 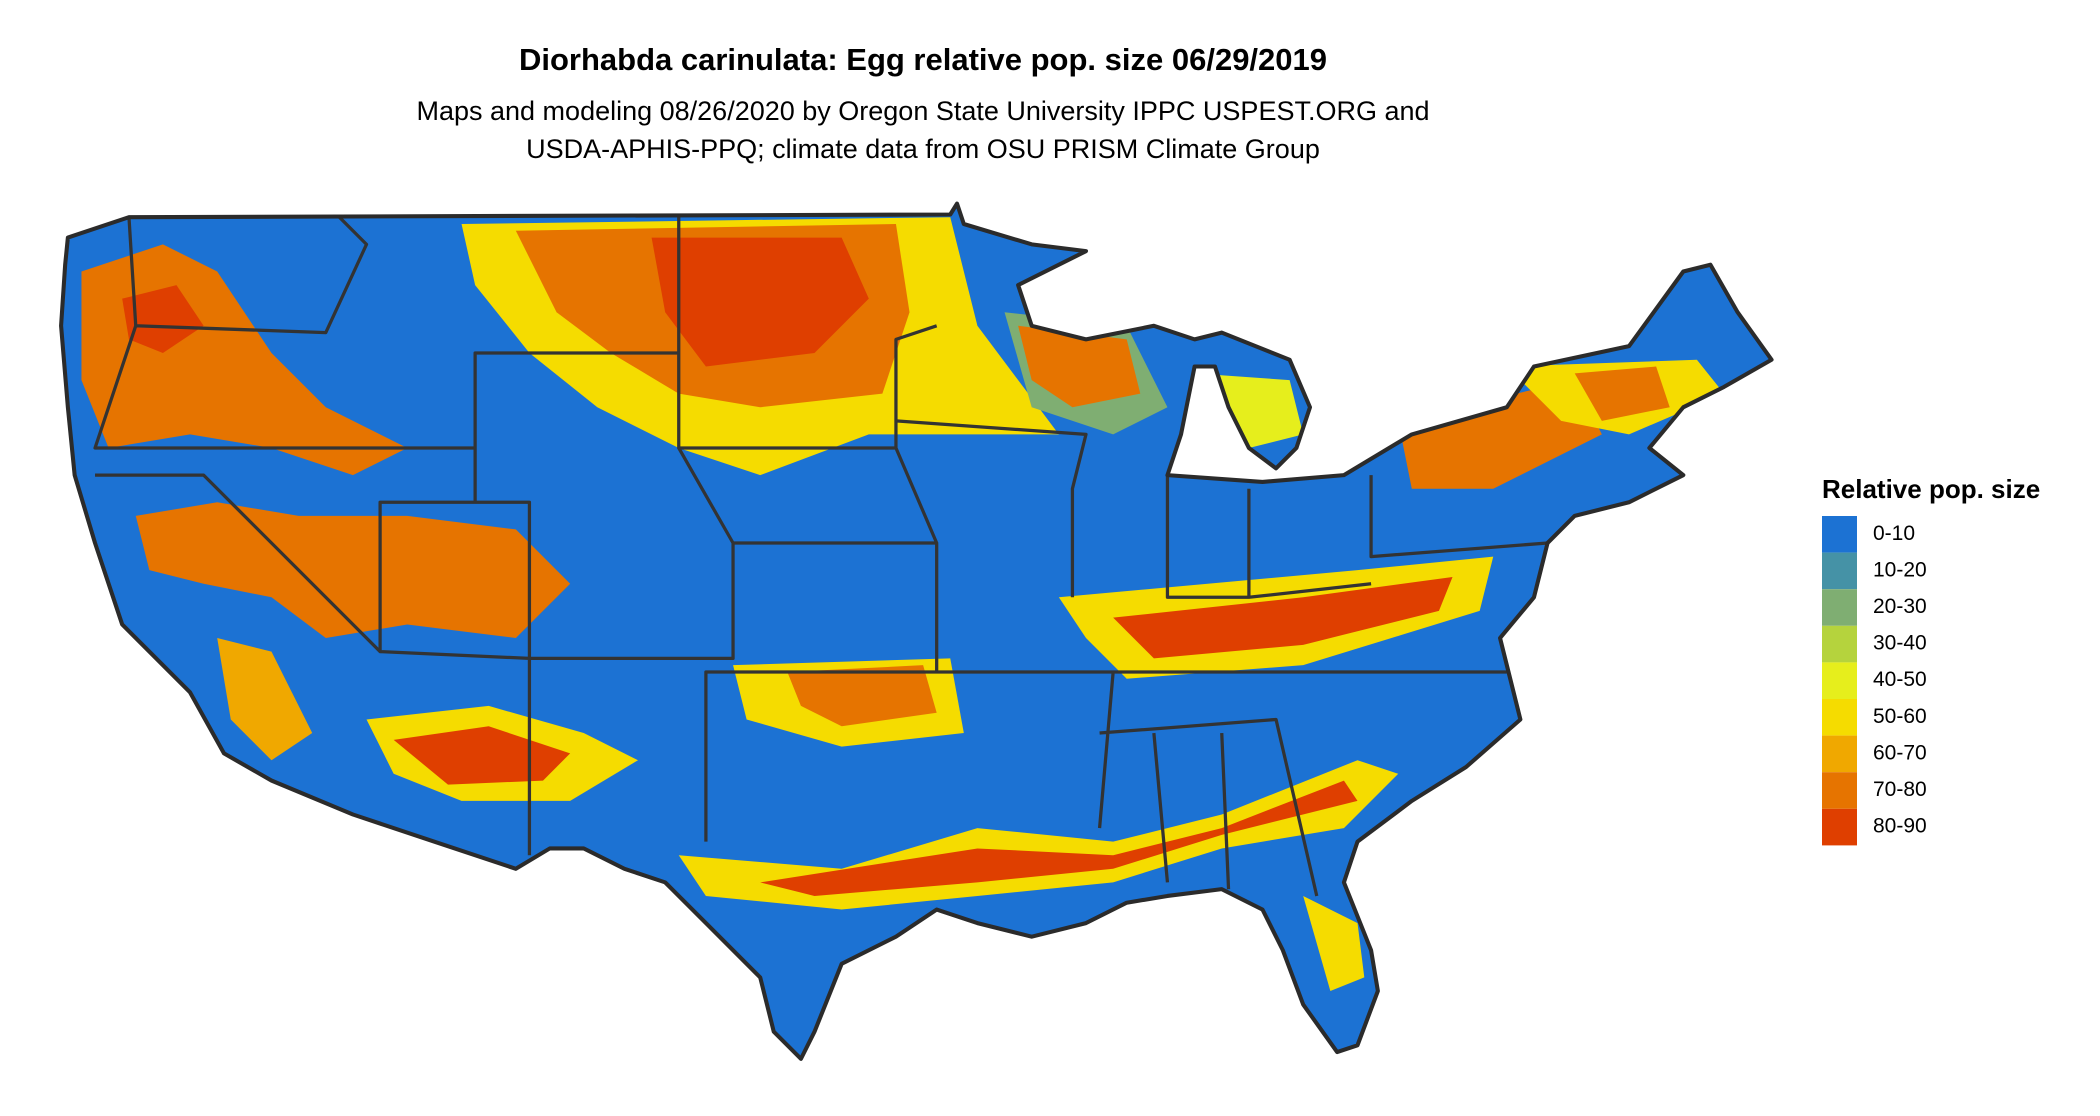 I want to click on legend-label: 80-90, so click(x=1900, y=826).